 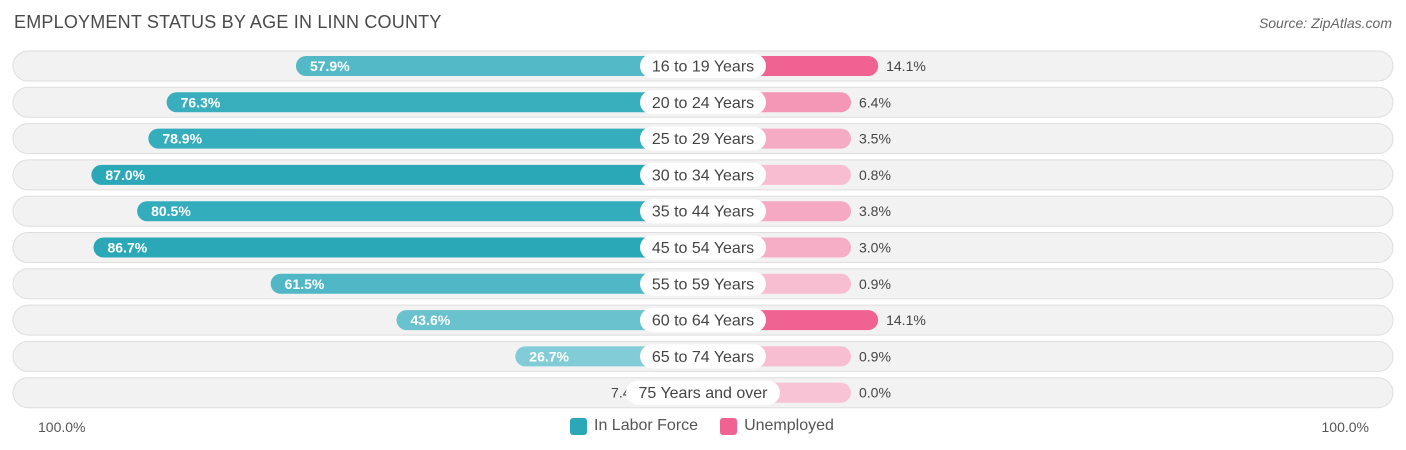 What do you see at coordinates (875, 248) in the screenshot?
I see `unemployed-value-label: 3.0%` at bounding box center [875, 248].